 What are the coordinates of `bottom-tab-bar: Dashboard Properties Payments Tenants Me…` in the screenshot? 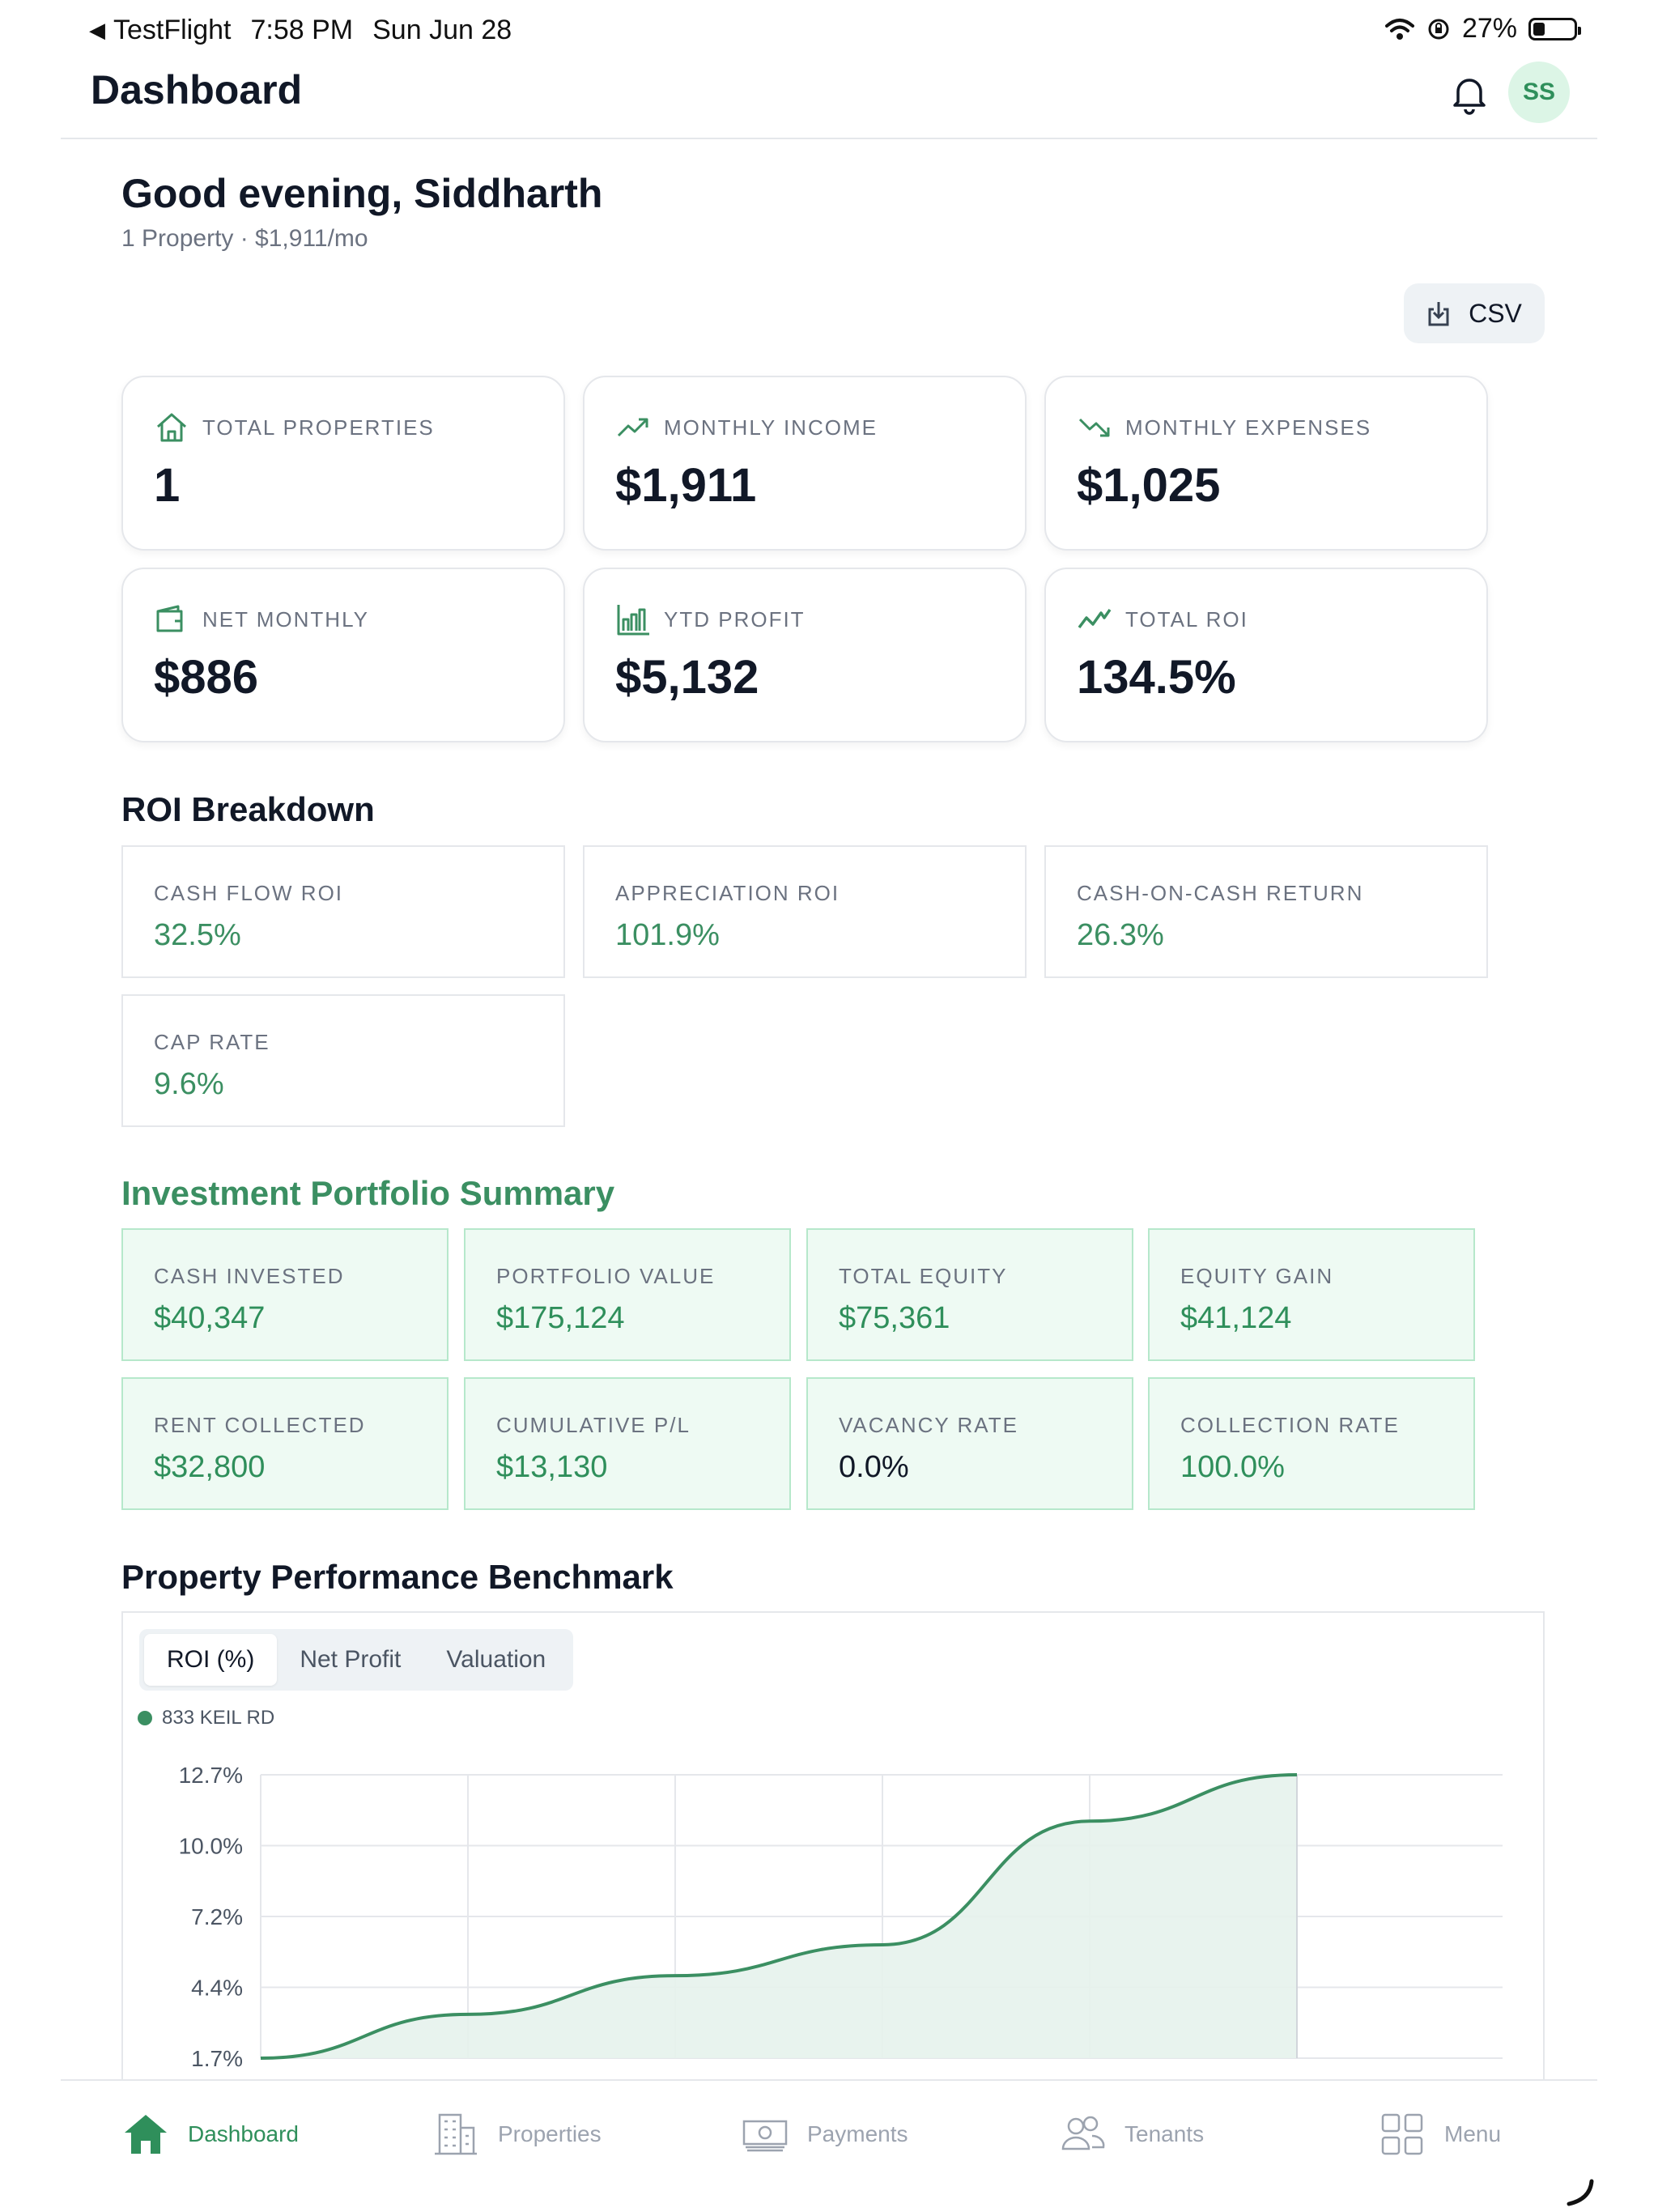 It's located at (829, 2146).